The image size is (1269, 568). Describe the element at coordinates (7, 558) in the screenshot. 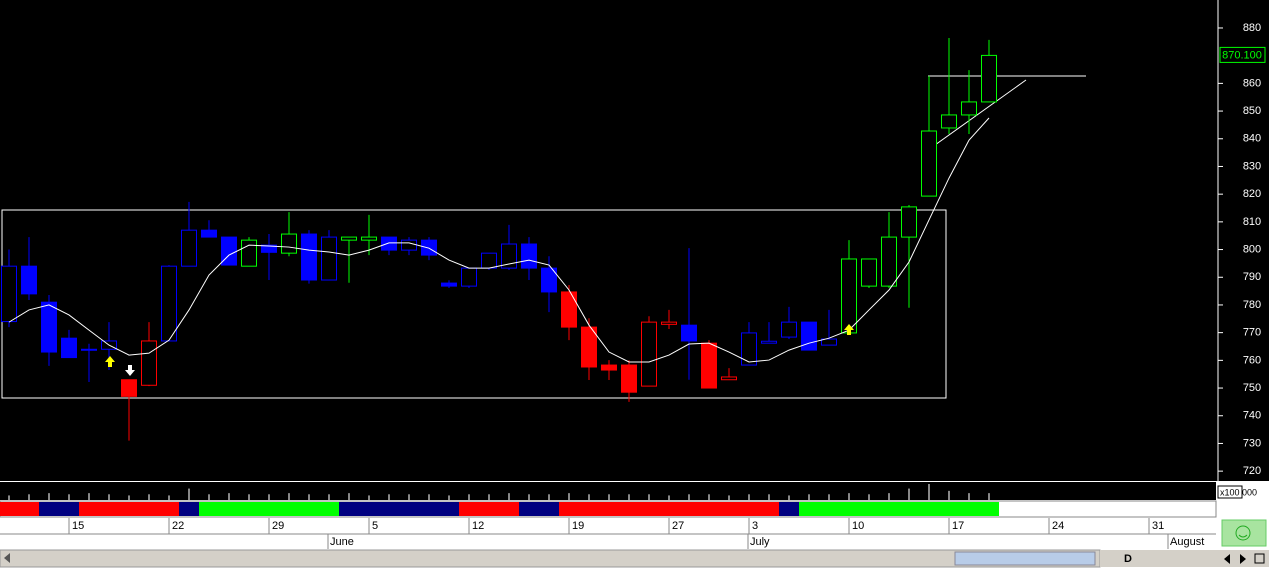

I see `scroll-left` at that location.